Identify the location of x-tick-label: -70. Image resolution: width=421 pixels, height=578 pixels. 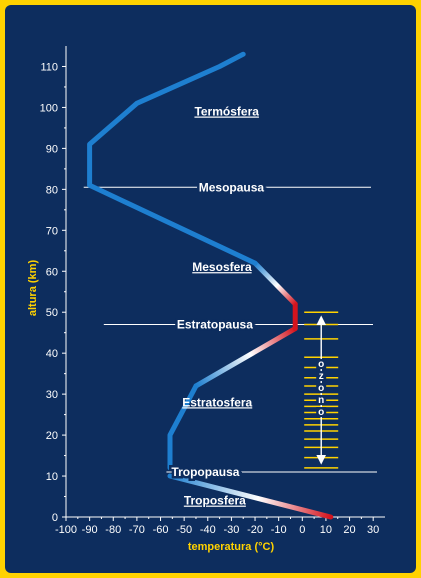
(137, 530).